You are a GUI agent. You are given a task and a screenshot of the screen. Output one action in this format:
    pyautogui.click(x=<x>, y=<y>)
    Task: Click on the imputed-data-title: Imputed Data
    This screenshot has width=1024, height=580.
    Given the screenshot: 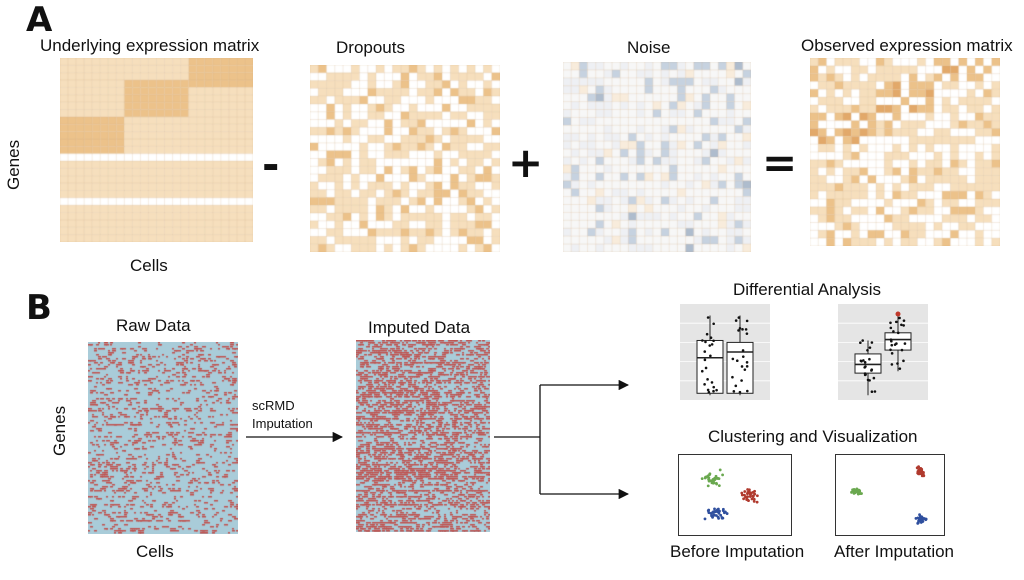 What is the action you would take?
    pyautogui.click(x=419, y=327)
    